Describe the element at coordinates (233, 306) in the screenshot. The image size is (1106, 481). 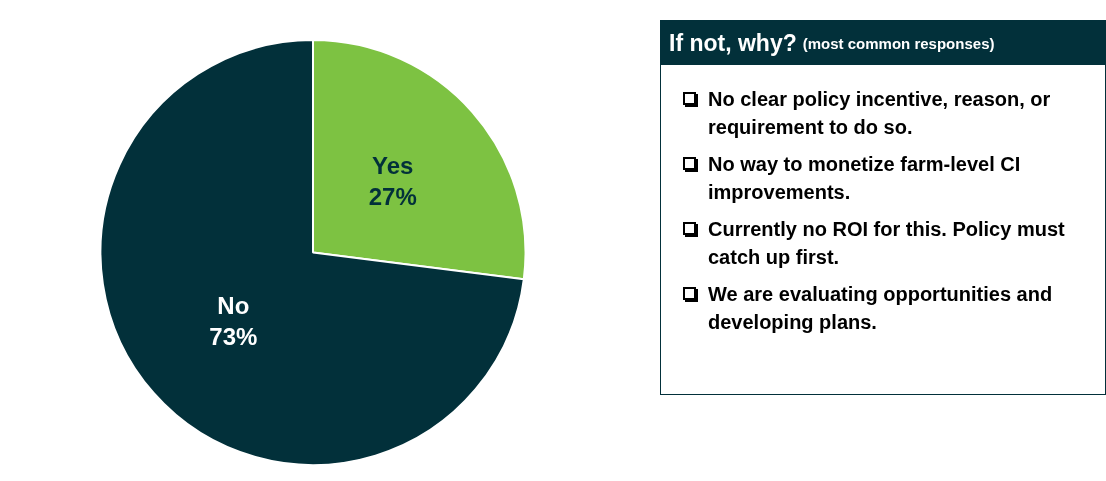
I see `slice-label: No` at that location.